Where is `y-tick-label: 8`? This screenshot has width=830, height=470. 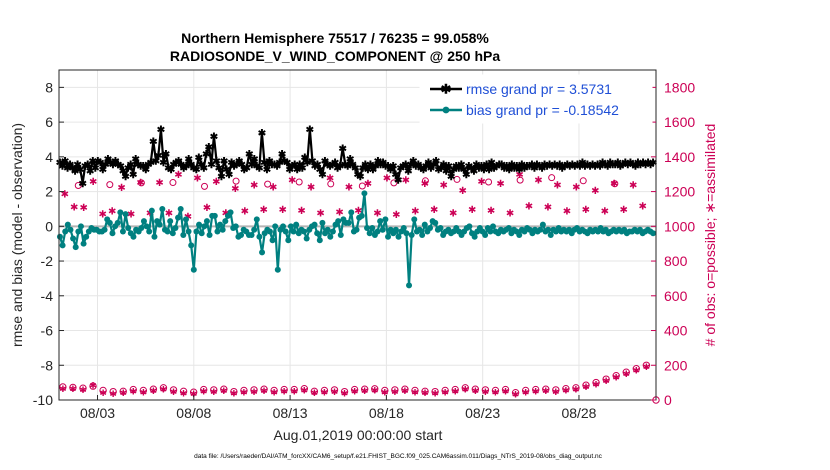
y-tick-label: 8 is located at coordinates (49, 87).